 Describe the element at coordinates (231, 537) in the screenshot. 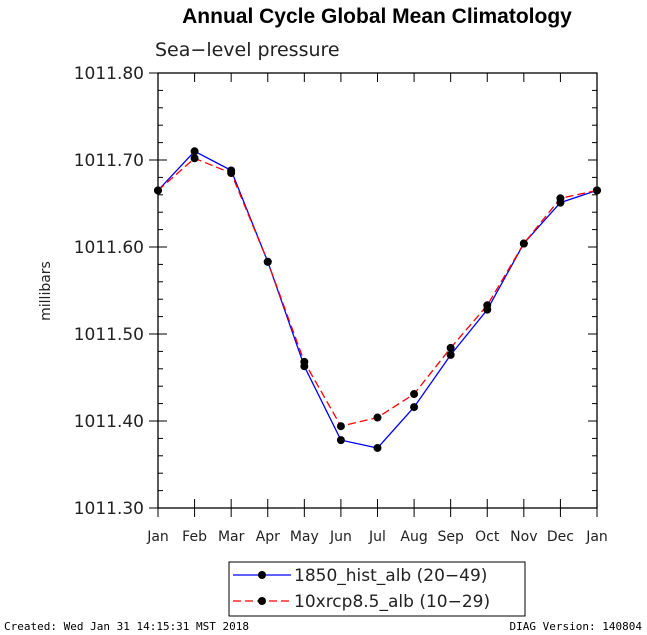

I see `x-tick-label: Mar` at that location.